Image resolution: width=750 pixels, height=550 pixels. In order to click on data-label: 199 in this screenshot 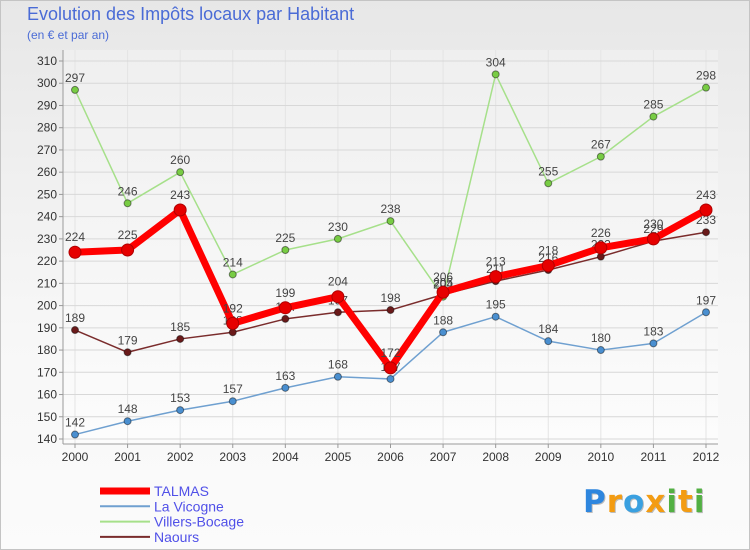, I will do `click(285, 293)`.